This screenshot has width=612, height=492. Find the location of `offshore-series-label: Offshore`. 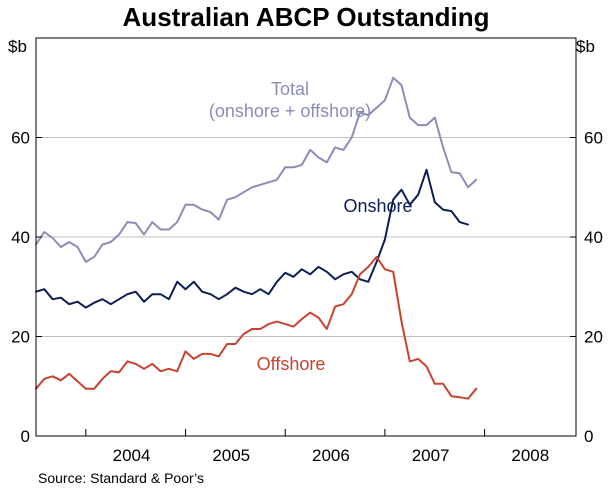

offshore-series-label: Offshore is located at coordinates (291, 364).